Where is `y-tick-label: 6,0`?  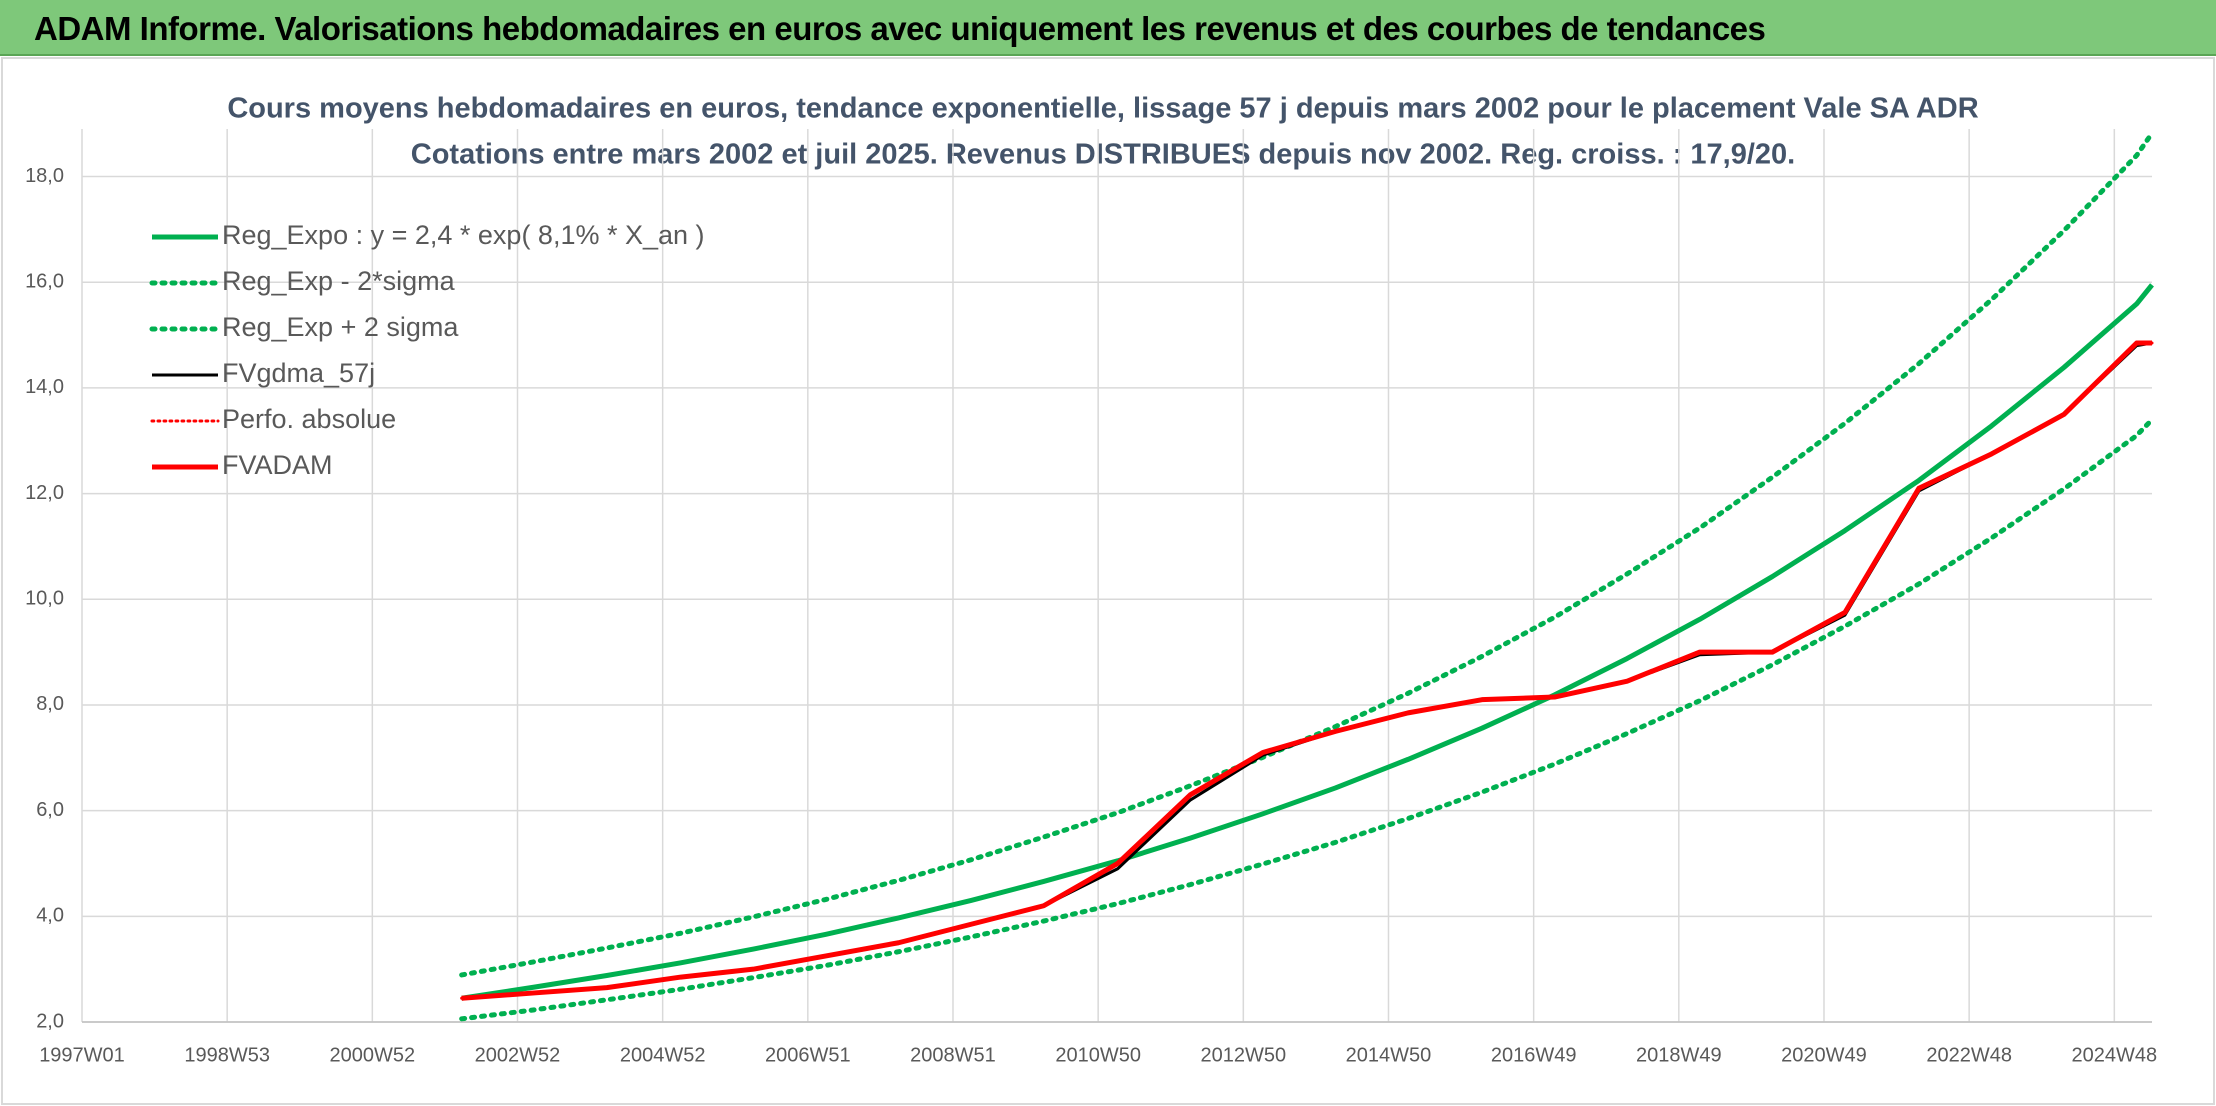 y-tick-label: 6,0 is located at coordinates (50, 810).